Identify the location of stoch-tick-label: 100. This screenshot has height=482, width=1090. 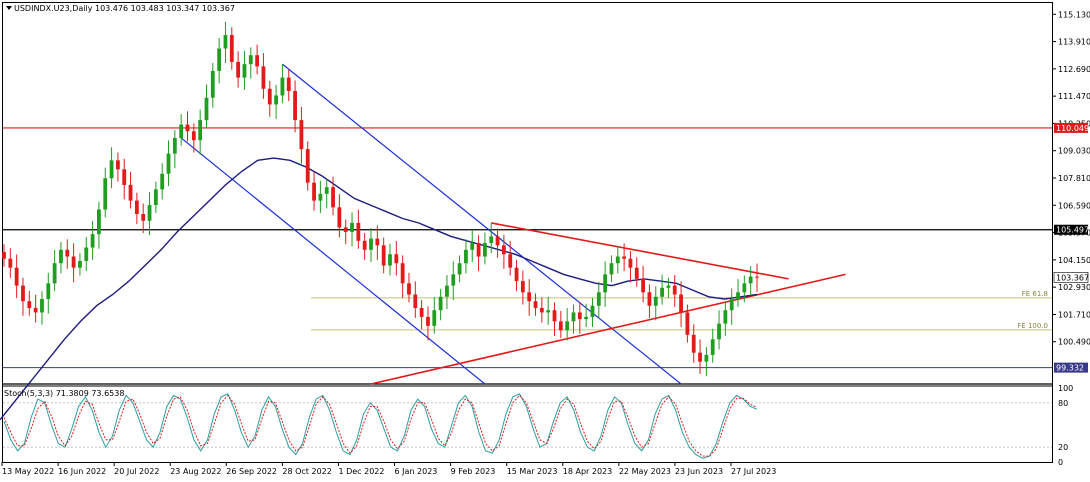
(1065, 388).